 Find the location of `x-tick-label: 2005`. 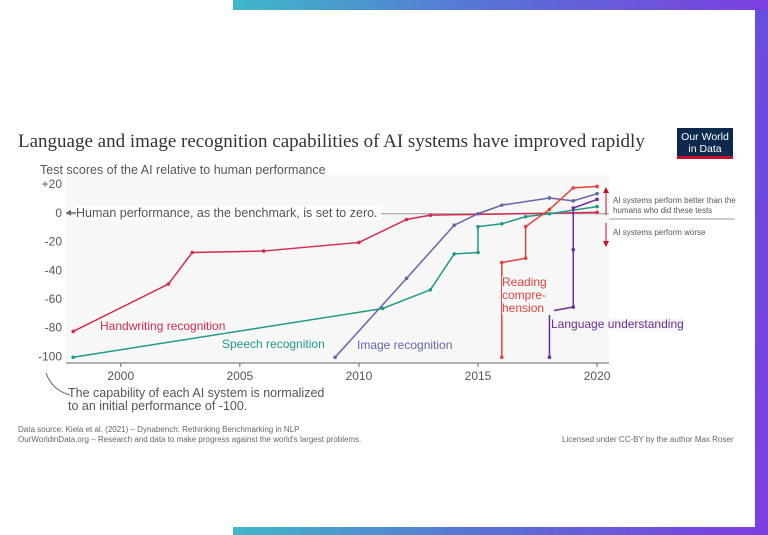

x-tick-label: 2005 is located at coordinates (240, 376).